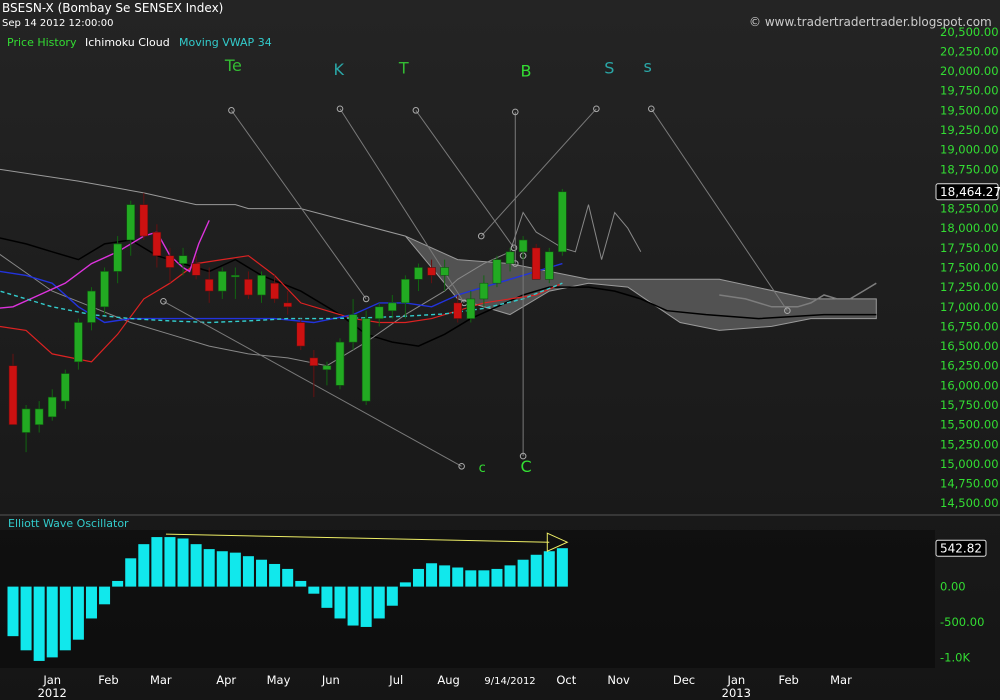 This screenshot has width=1000, height=700. What do you see at coordinates (969, 32) in the screenshot?
I see `price-axis-tick: 20,500.00` at bounding box center [969, 32].